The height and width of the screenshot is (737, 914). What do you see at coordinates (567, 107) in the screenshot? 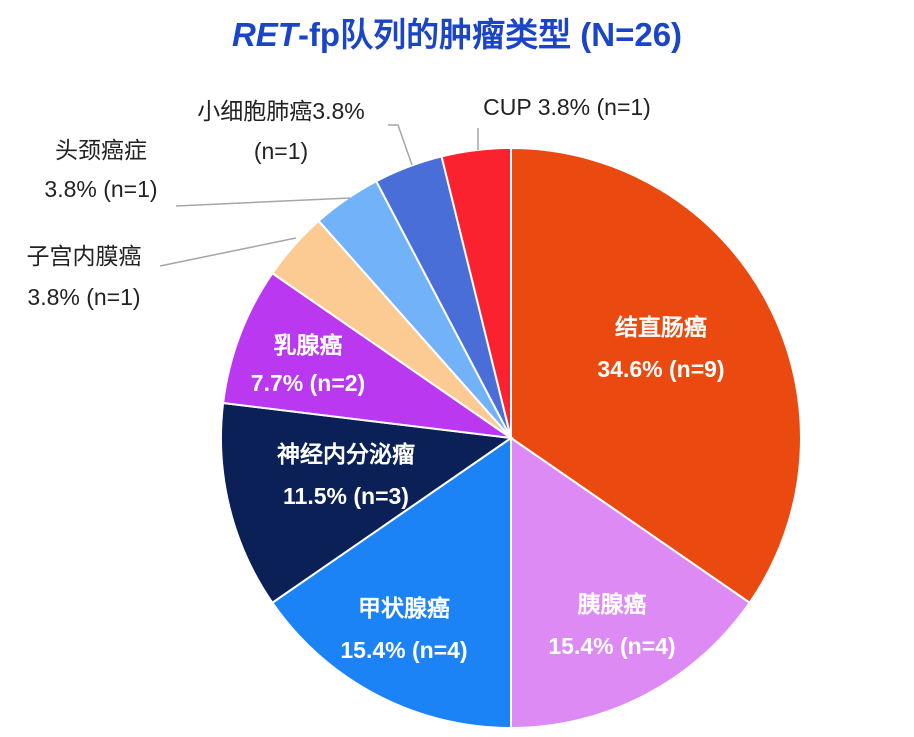
I see `slice-label: CUP 3.8% (n=1)` at bounding box center [567, 107].